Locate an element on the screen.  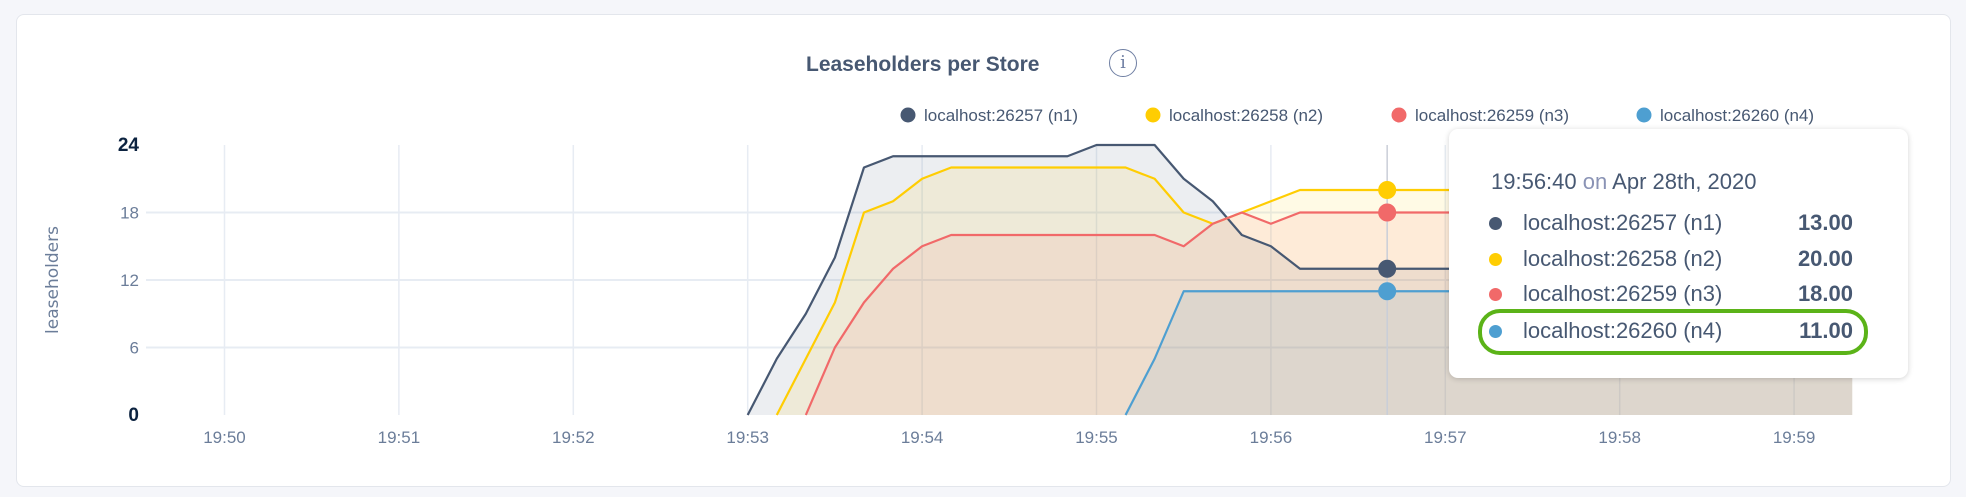
y-tick-label: 6 is located at coordinates (134, 348).